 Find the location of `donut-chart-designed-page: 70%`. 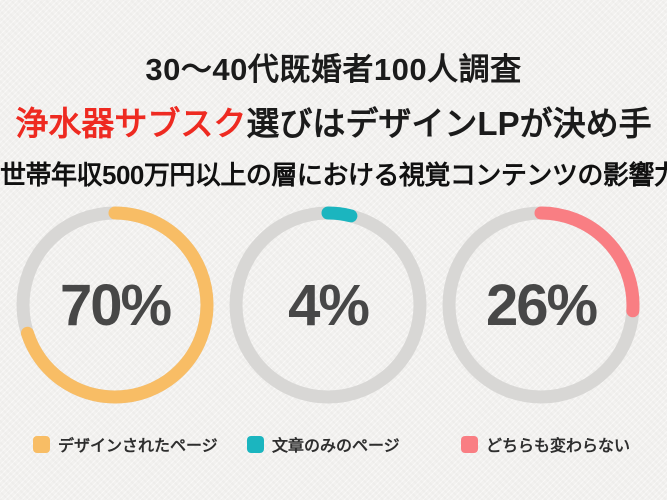

donut-chart-designed-page: 70% is located at coordinates (115, 305).